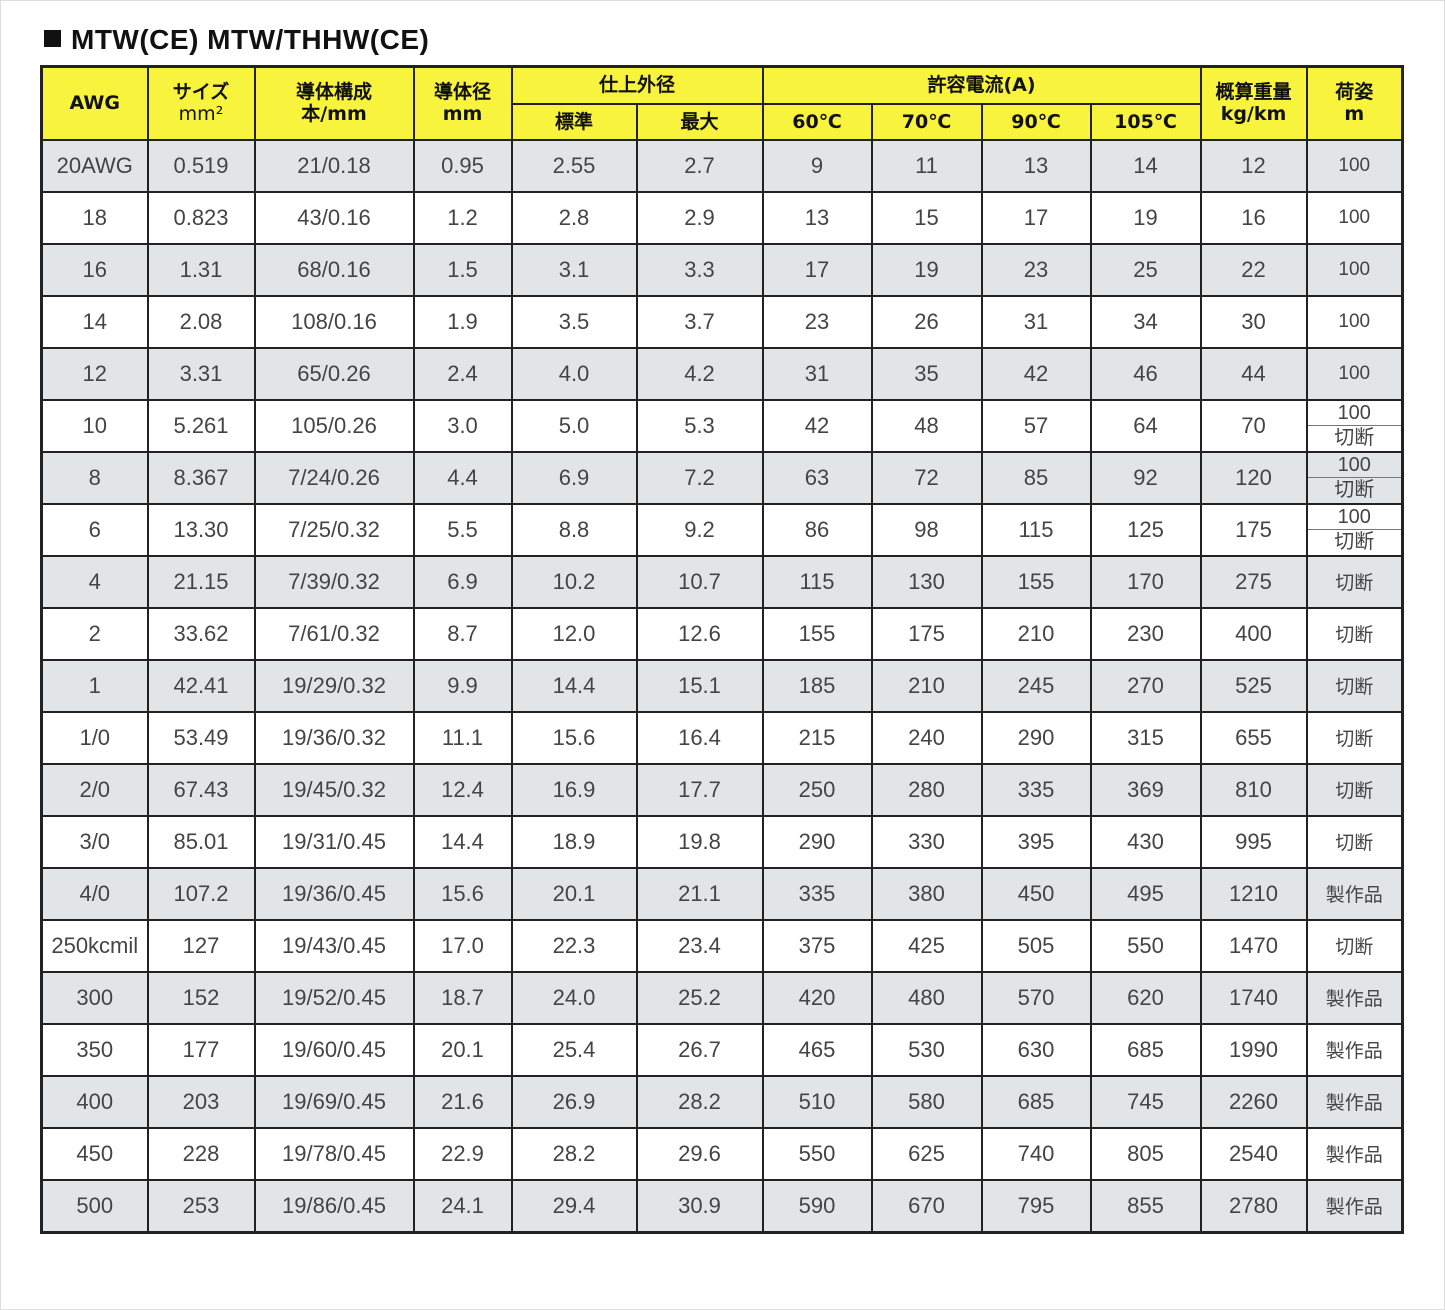 The image size is (1445, 1310). Describe the element at coordinates (1253, 217) in the screenshot. I see `cell-weight: 16` at that location.